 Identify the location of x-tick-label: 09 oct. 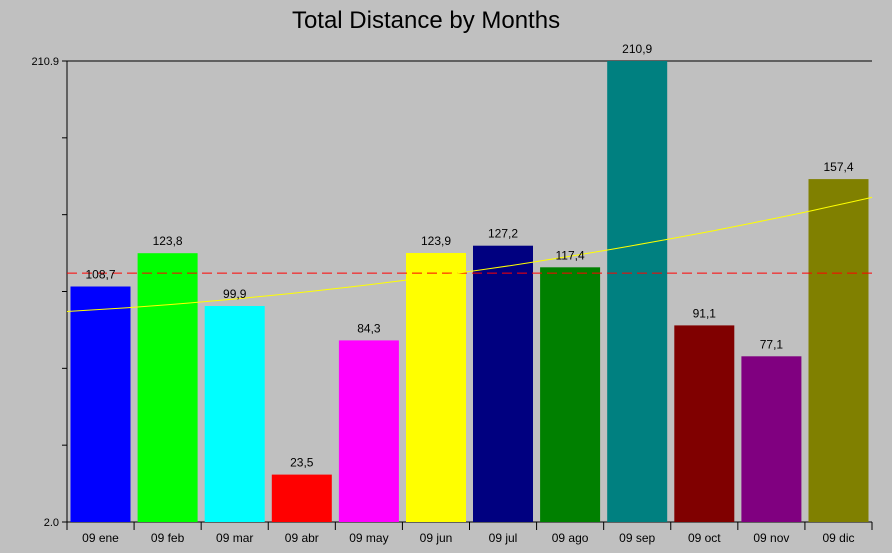
(704, 538).